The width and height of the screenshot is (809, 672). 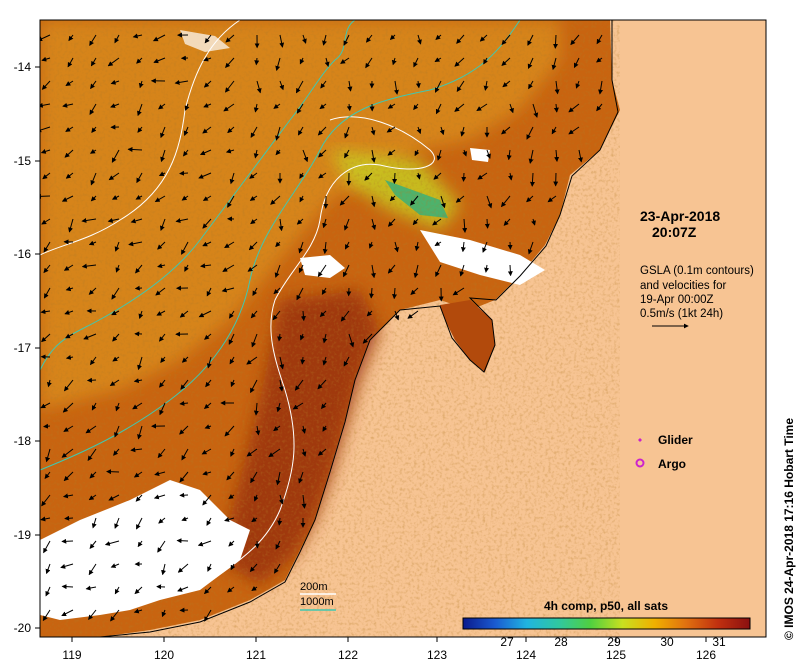 I want to click on glider-label: Glider, so click(x=675, y=440).